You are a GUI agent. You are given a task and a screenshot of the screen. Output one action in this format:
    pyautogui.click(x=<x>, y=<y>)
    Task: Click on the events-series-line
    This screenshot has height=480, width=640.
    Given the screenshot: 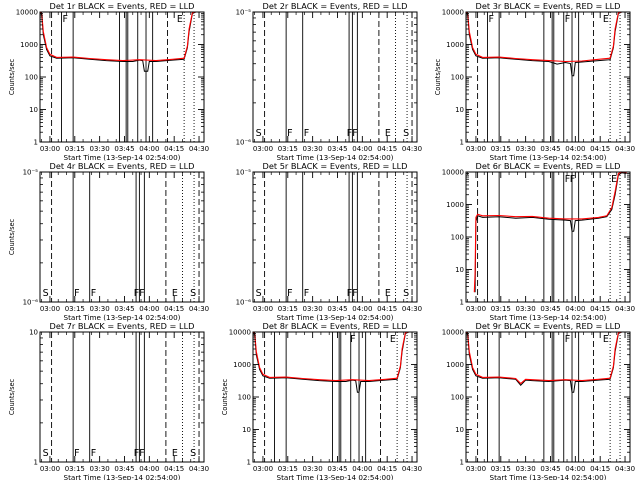 What is the action you would take?
    pyautogui.click(x=550, y=232)
    